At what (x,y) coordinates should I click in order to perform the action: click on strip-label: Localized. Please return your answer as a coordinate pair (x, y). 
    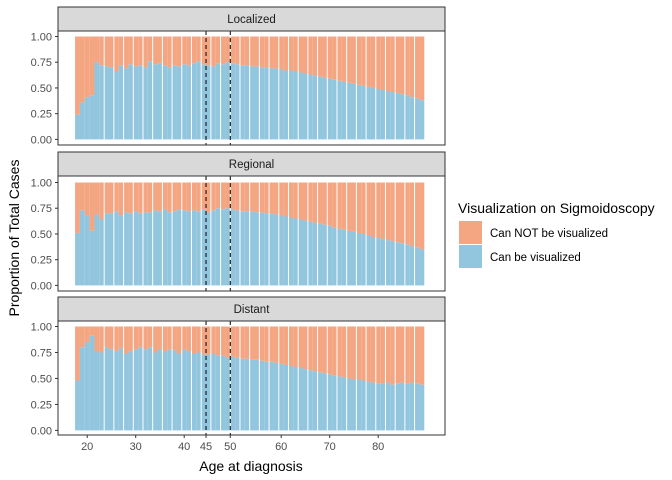
    Looking at the image, I should click on (251, 20).